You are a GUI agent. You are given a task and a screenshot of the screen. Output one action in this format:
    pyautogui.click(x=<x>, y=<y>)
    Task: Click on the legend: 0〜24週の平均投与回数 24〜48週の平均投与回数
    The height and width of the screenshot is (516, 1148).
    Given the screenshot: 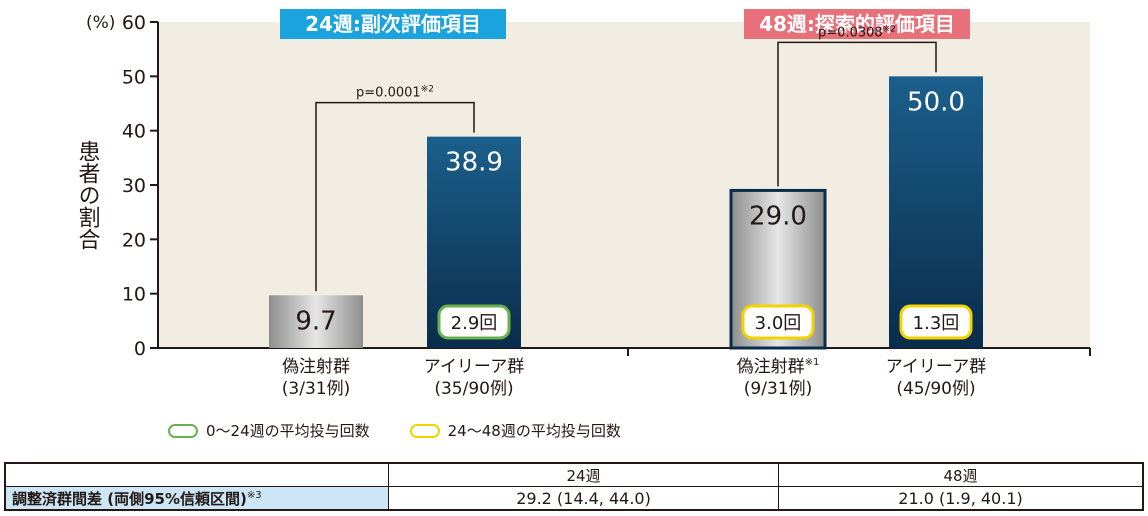 What is the action you would take?
    pyautogui.click(x=394, y=430)
    